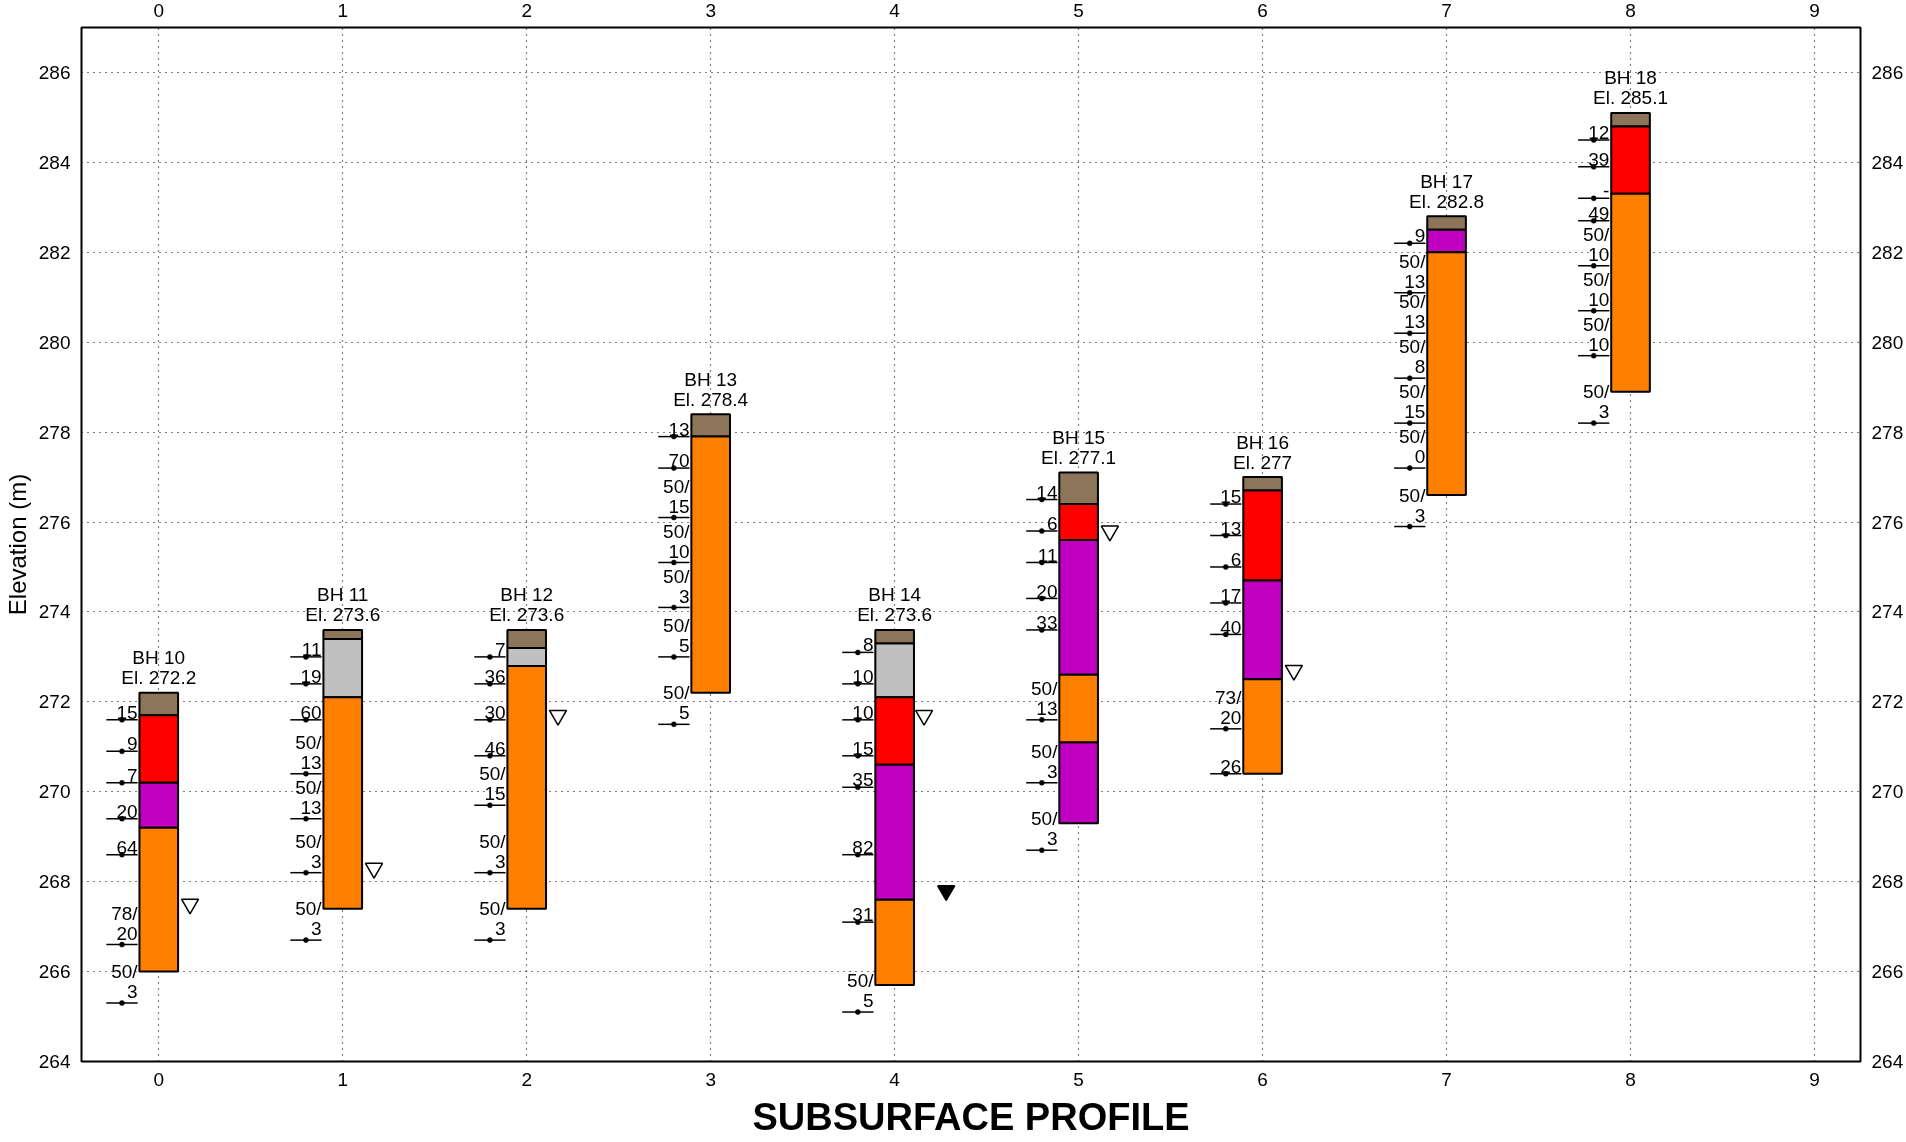 Image resolution: width=1906 pixels, height=1142 pixels. What do you see at coordinates (895, 1079) in the screenshot?
I see `x-tick-label: 4` at bounding box center [895, 1079].